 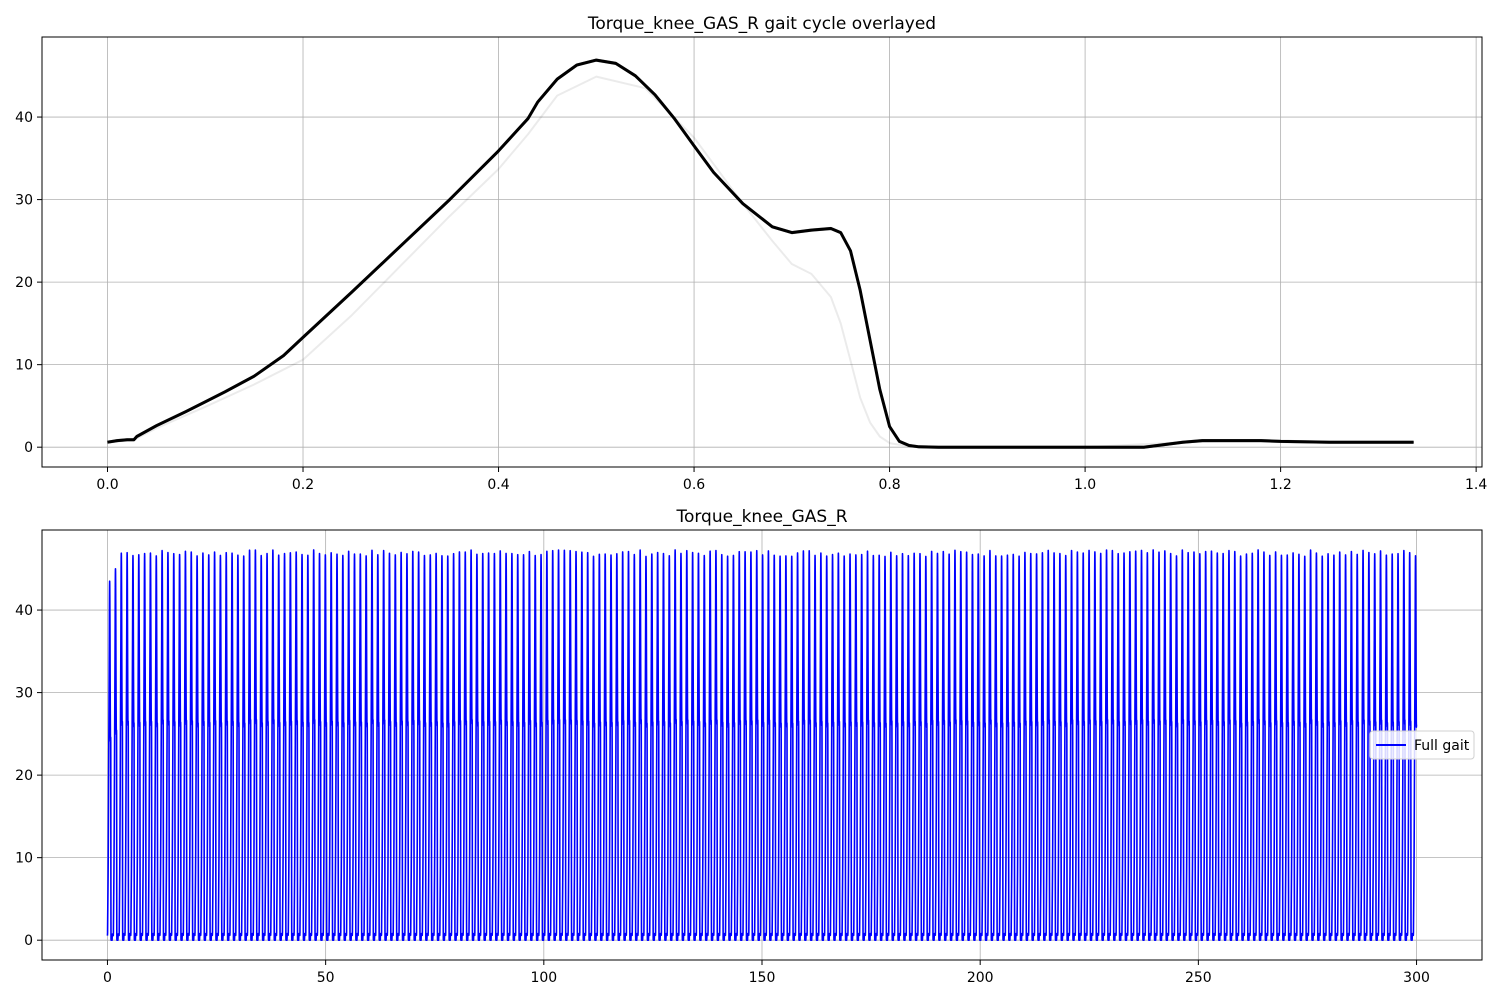 What do you see at coordinates (761, 24) in the screenshot?
I see `chart-title: Torque_knee_GAS_R gait cycle overlayed` at bounding box center [761, 24].